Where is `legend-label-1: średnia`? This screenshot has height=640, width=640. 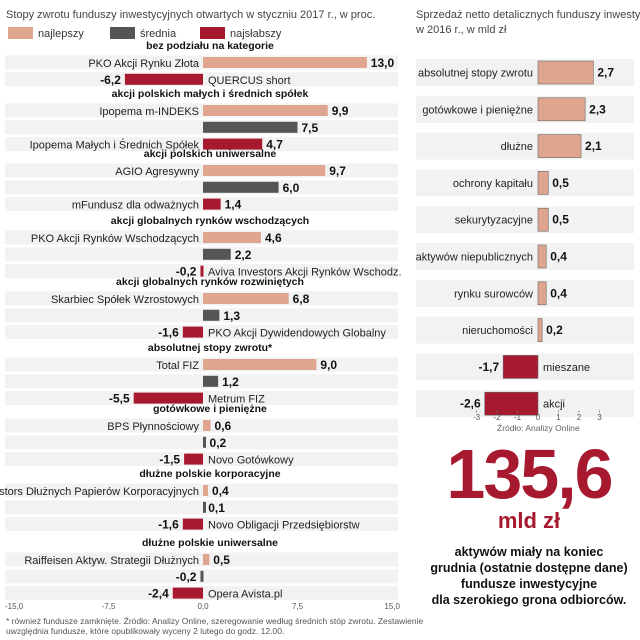 legend-label-1: średnia is located at coordinates (158, 34).